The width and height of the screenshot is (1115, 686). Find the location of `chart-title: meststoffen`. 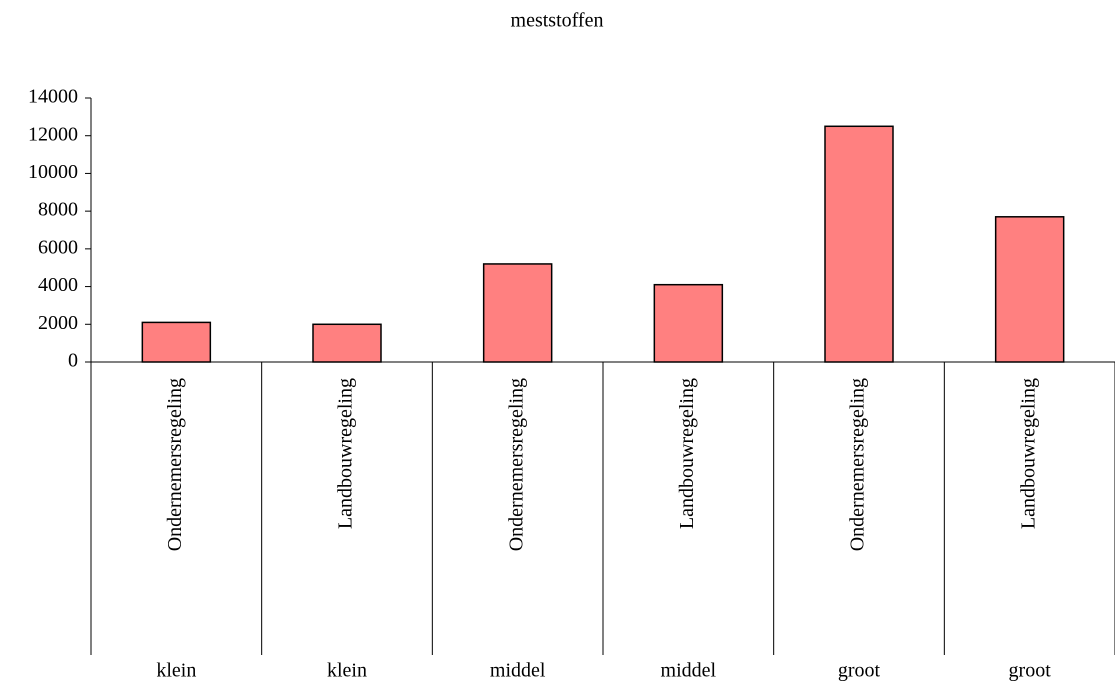

chart-title: meststoffen is located at coordinates (557, 21).